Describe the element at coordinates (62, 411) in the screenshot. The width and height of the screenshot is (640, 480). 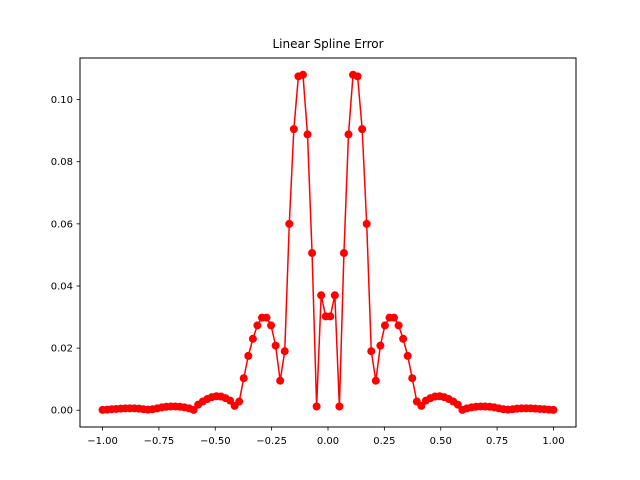
I see `y-tick-label: 0.00` at that location.